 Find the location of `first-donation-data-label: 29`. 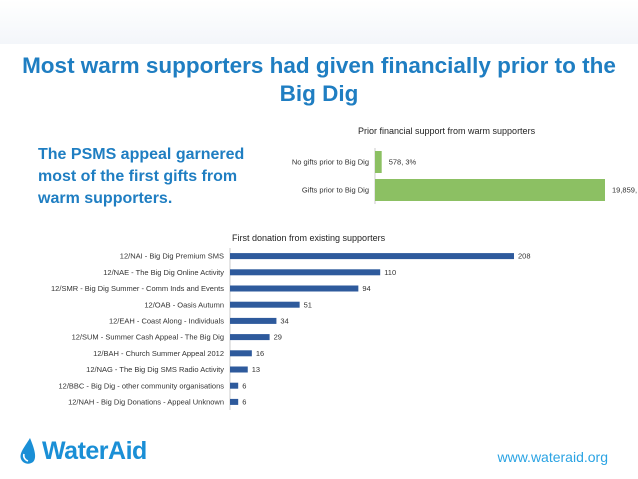

first-donation-data-label: 29 is located at coordinates (278, 337).